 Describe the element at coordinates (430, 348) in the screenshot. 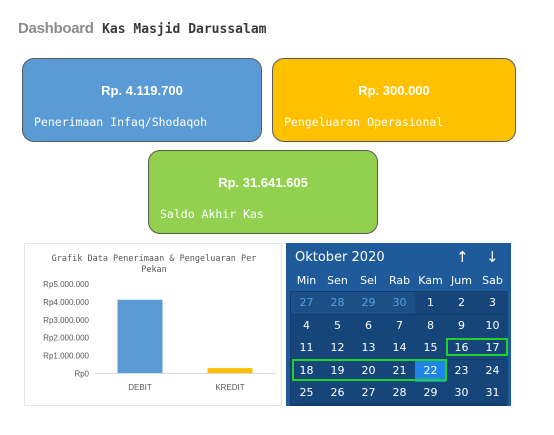

I see `calendar-day: 15` at that location.